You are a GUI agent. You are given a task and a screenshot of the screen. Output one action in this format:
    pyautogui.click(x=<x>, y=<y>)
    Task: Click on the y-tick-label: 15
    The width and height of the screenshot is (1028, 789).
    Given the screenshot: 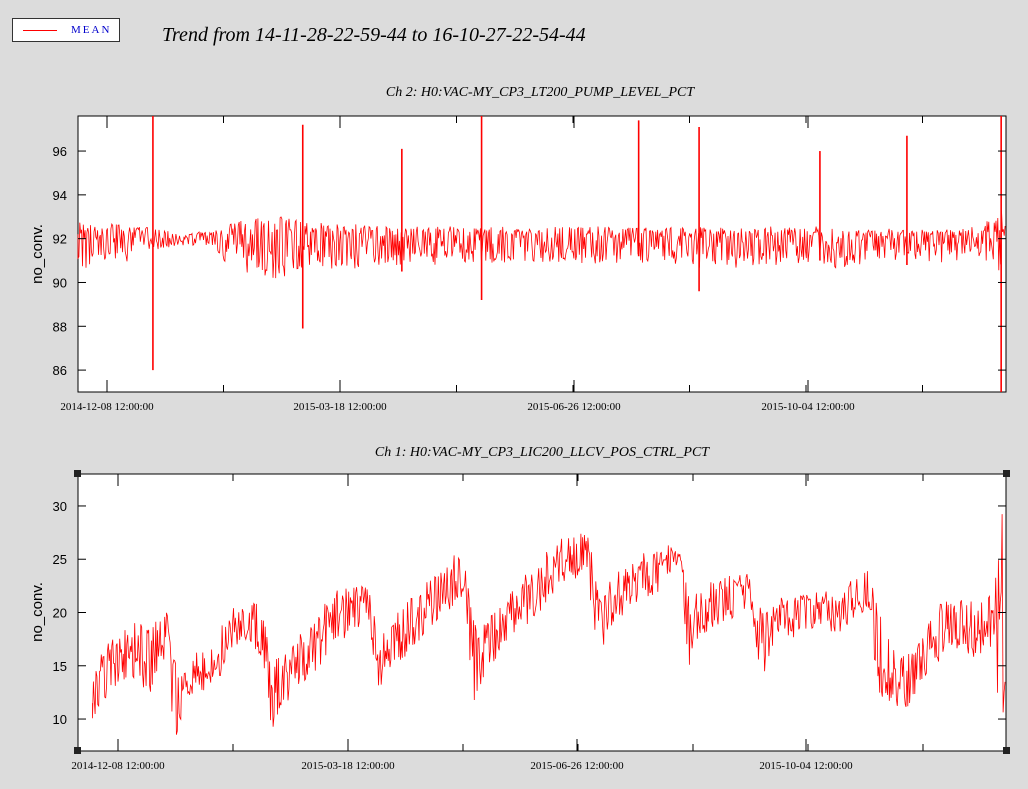 What is the action you would take?
    pyautogui.click(x=60, y=666)
    